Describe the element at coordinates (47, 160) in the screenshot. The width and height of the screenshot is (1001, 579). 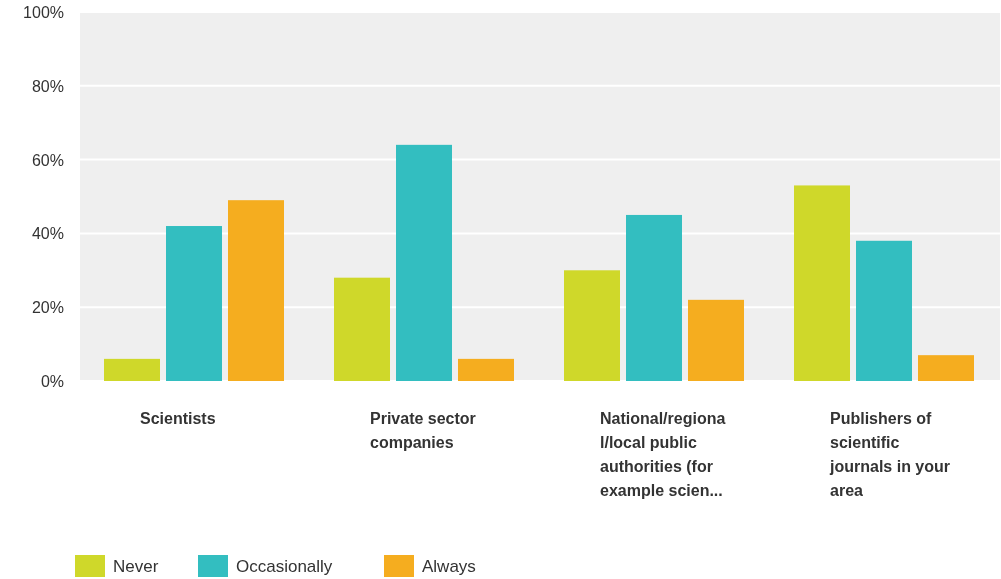
I see `y-tick-label: 60%` at that location.